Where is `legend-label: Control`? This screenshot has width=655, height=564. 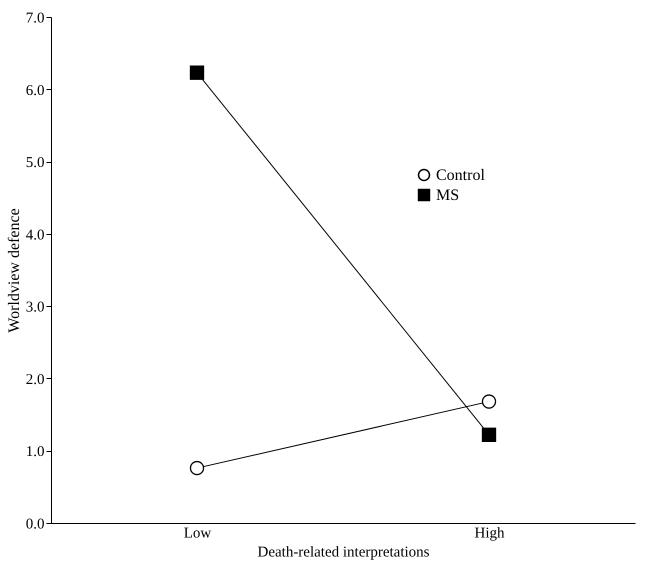
legend-label: Control is located at coordinates (461, 175).